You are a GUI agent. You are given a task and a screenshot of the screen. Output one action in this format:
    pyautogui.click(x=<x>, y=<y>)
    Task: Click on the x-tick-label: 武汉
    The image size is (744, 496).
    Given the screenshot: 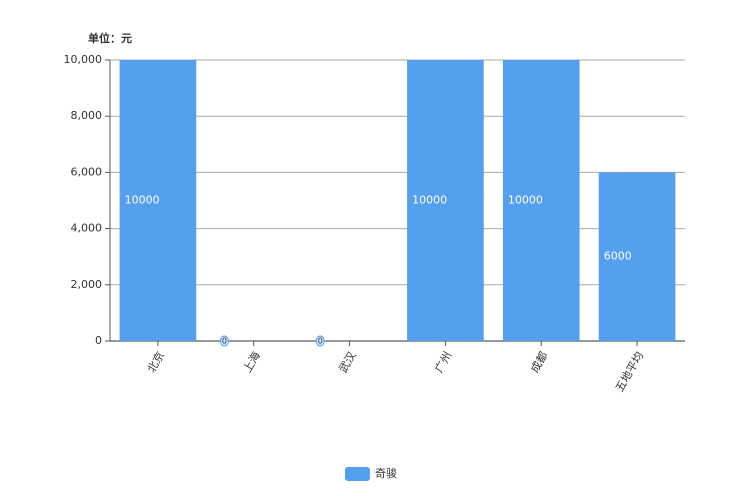 What is the action you would take?
    pyautogui.click(x=348, y=363)
    